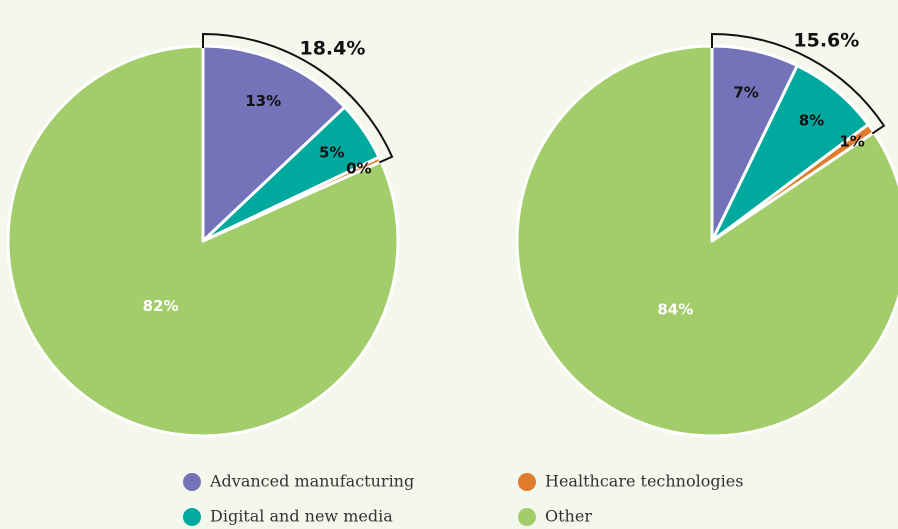 The width and height of the screenshot is (898, 529). What do you see at coordinates (745, 92) in the screenshot?
I see `slice-label: 7%` at bounding box center [745, 92].